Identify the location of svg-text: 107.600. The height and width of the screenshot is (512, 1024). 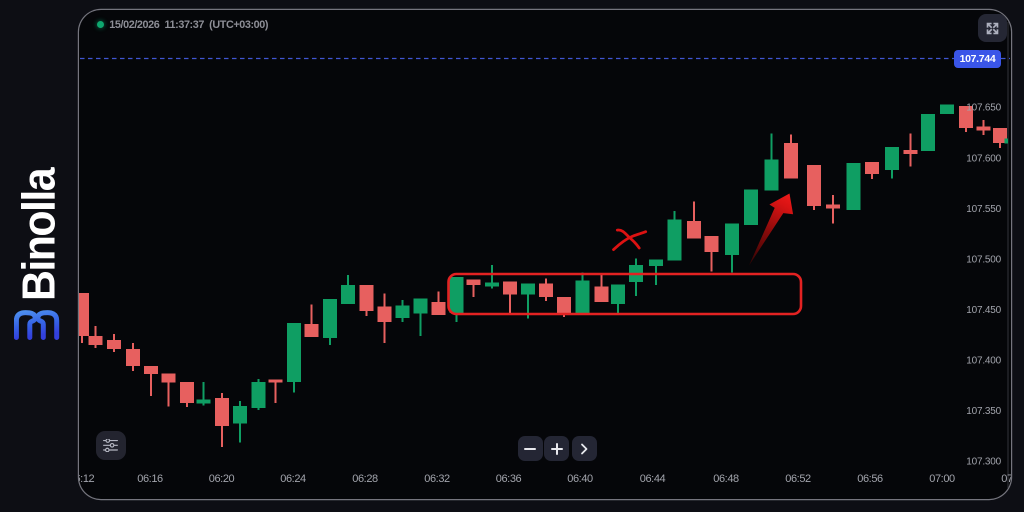
(983, 159).